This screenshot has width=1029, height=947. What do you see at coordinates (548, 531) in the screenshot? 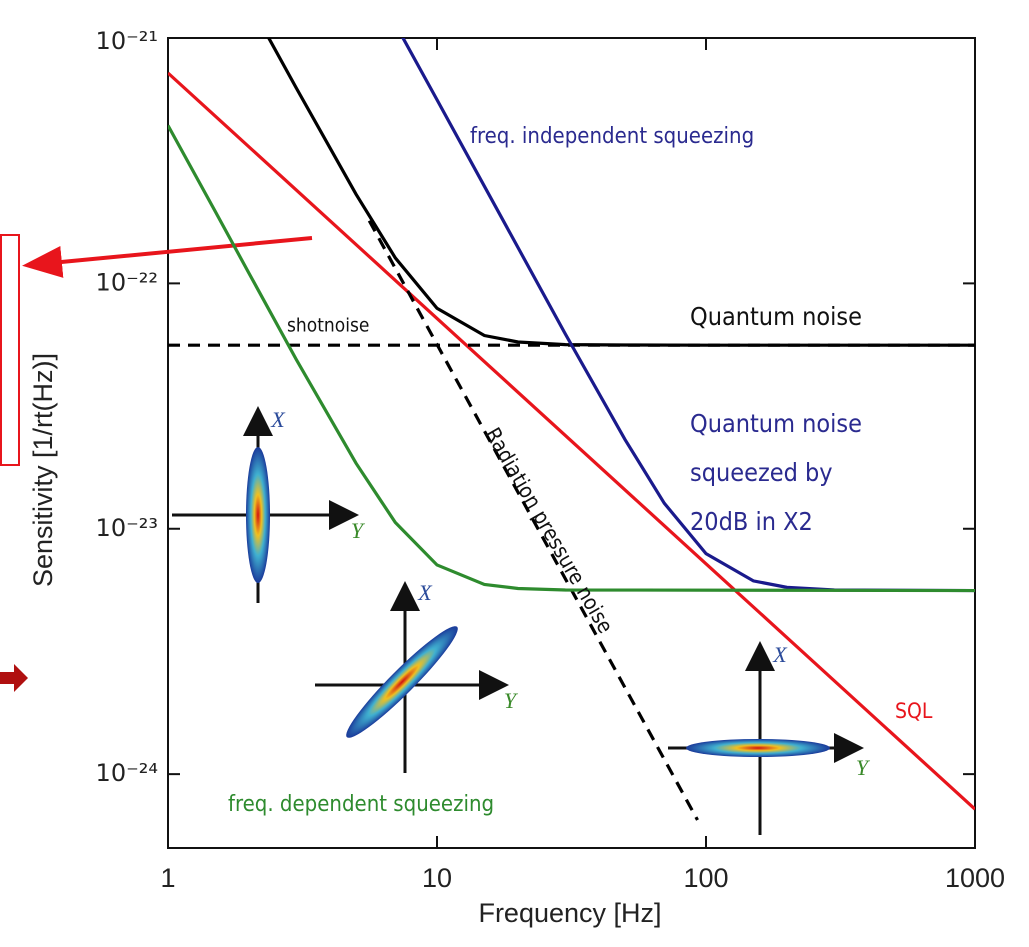
I see `annotation: Radiation pressure noise` at bounding box center [548, 531].